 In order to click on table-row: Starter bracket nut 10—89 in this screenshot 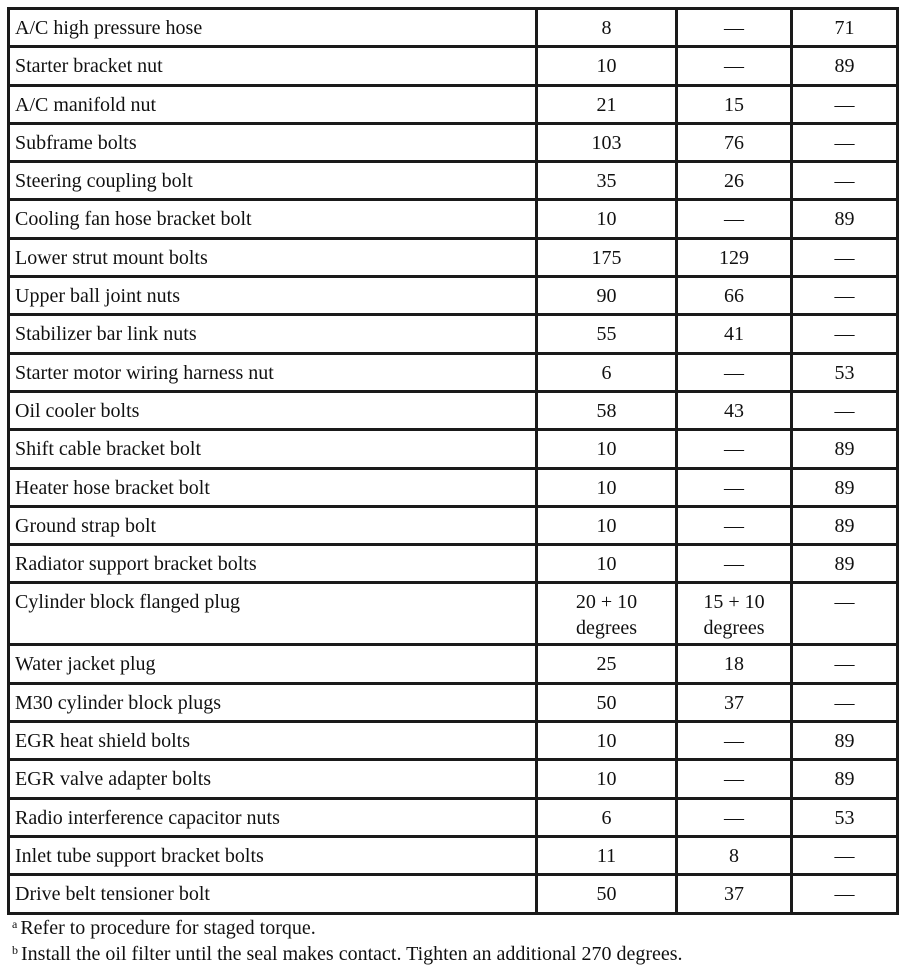, I will do `click(453, 66)`.